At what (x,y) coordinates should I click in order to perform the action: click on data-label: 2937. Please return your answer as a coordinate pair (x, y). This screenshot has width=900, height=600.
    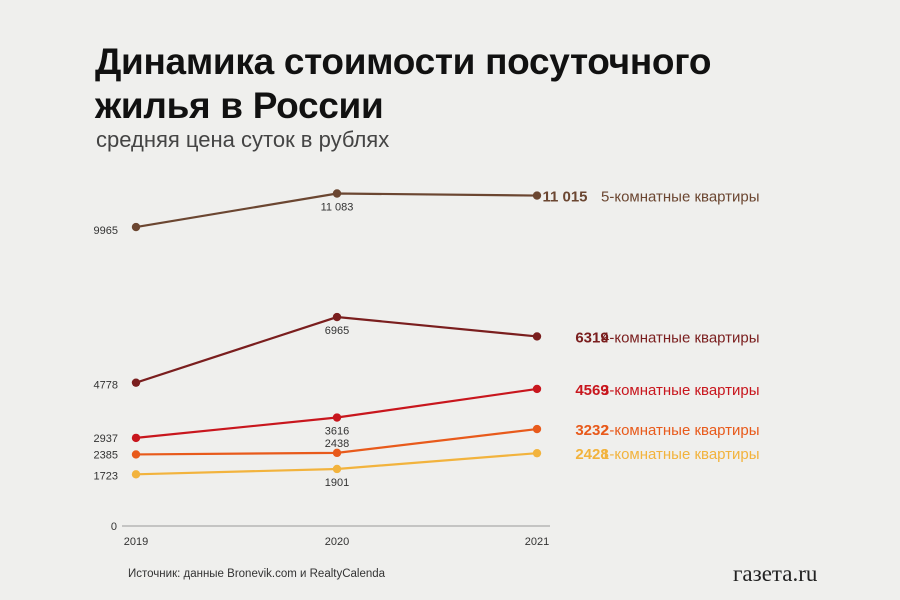
    Looking at the image, I should click on (106, 439).